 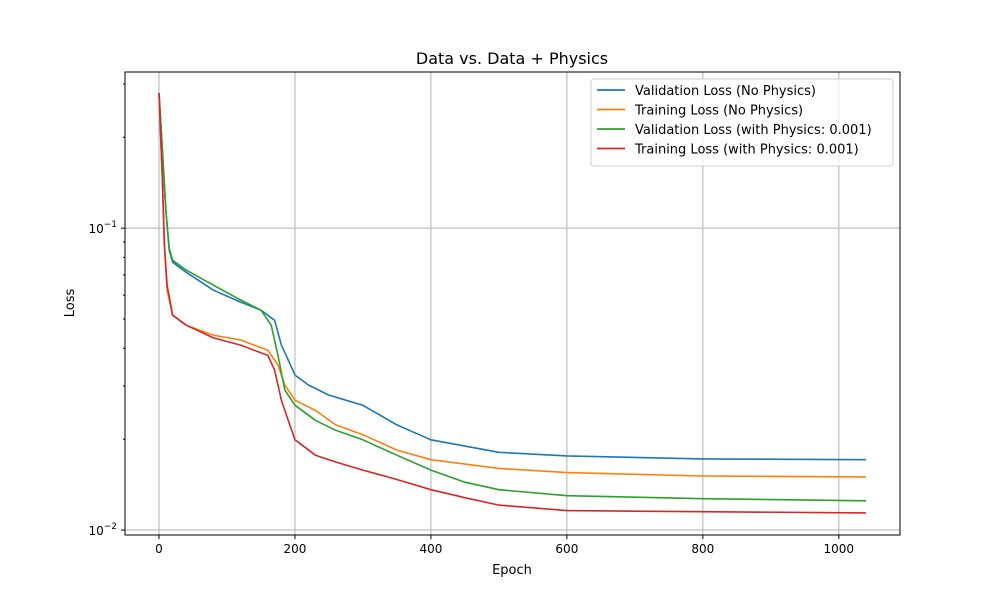 I want to click on x-tick-label: 400, so click(x=430, y=549).